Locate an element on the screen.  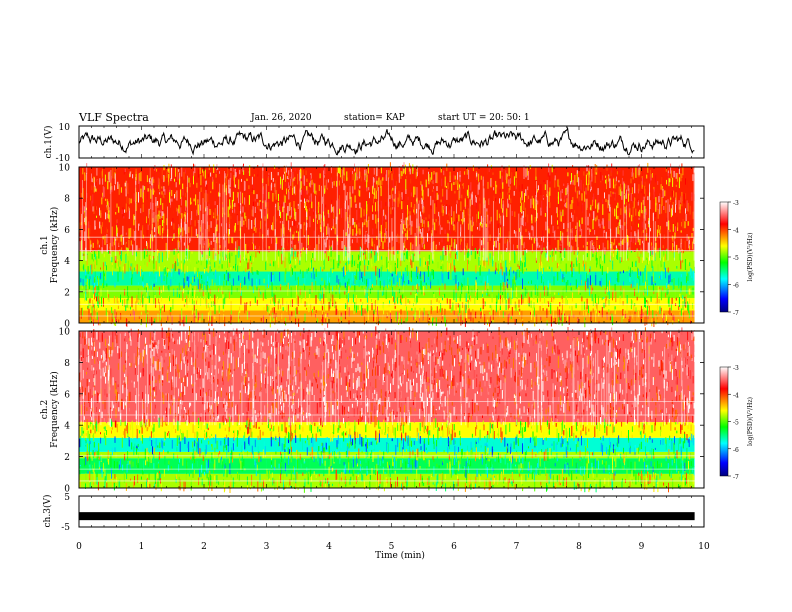
ch1-spectrogram-streak is located at coordinates (284, 233).